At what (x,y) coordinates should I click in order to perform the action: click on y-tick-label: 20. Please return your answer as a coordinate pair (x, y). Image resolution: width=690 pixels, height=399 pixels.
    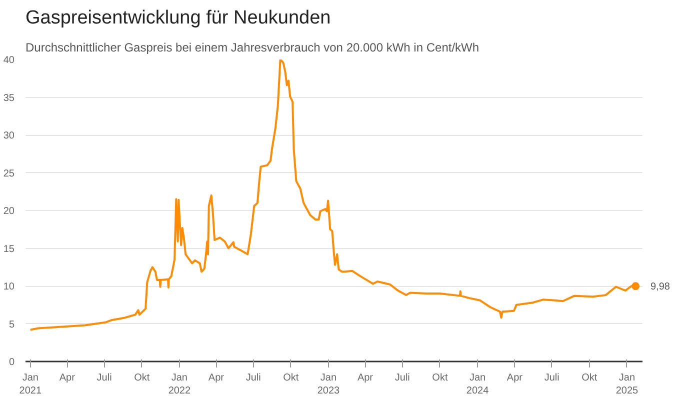
    Looking at the image, I should click on (9, 211).